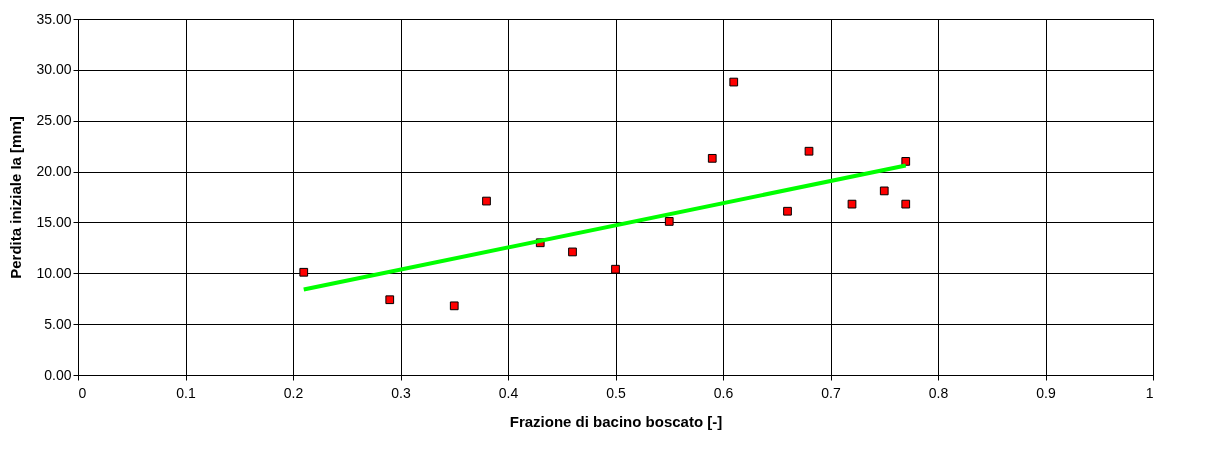  What do you see at coordinates (616, 421) in the screenshot?
I see `x-axis-title: Frazione di bacino boscato [-]` at bounding box center [616, 421].